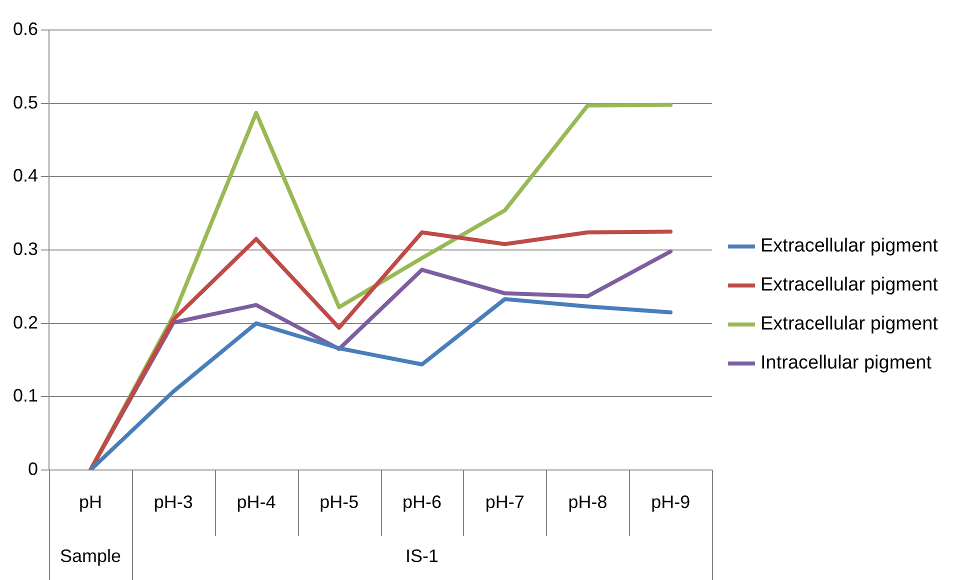  What do you see at coordinates (90, 556) in the screenshot?
I see `text: Sample` at bounding box center [90, 556].